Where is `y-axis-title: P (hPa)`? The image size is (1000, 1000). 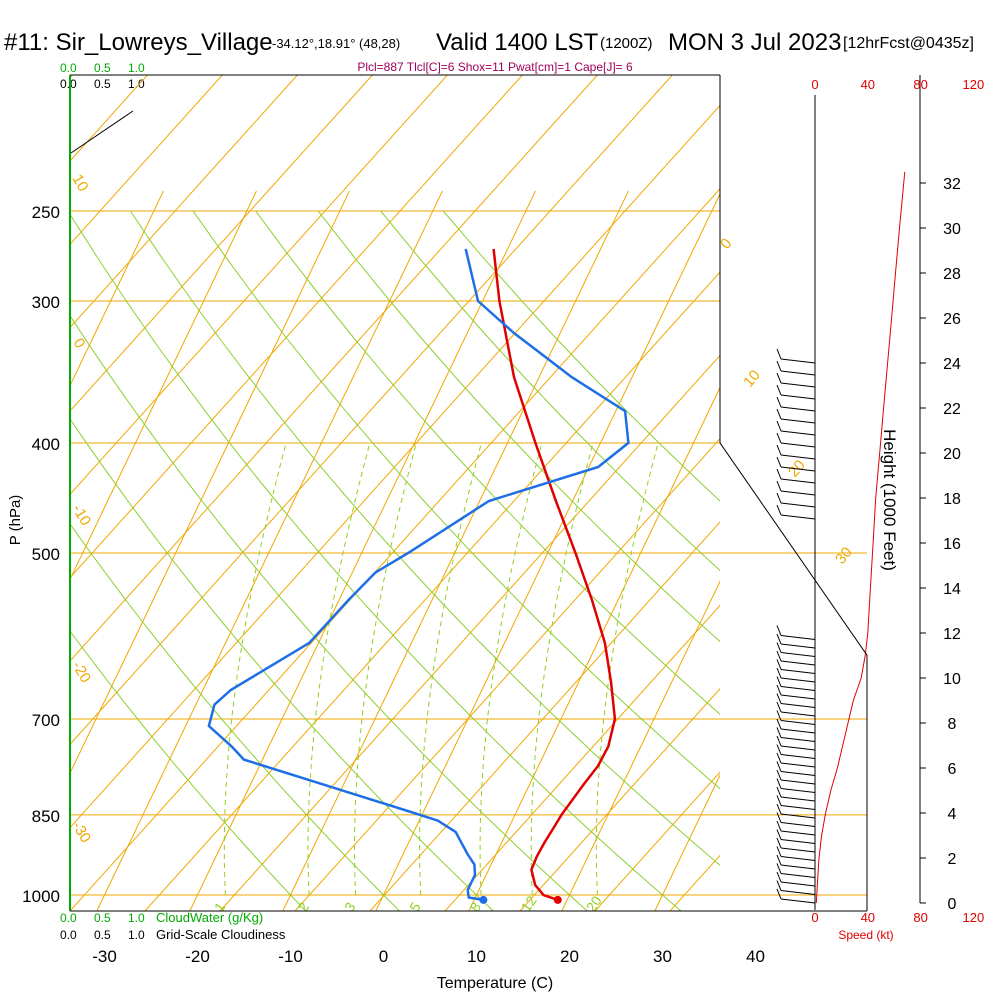 y-axis-title: P (hPa) is located at coordinates (15, 520).